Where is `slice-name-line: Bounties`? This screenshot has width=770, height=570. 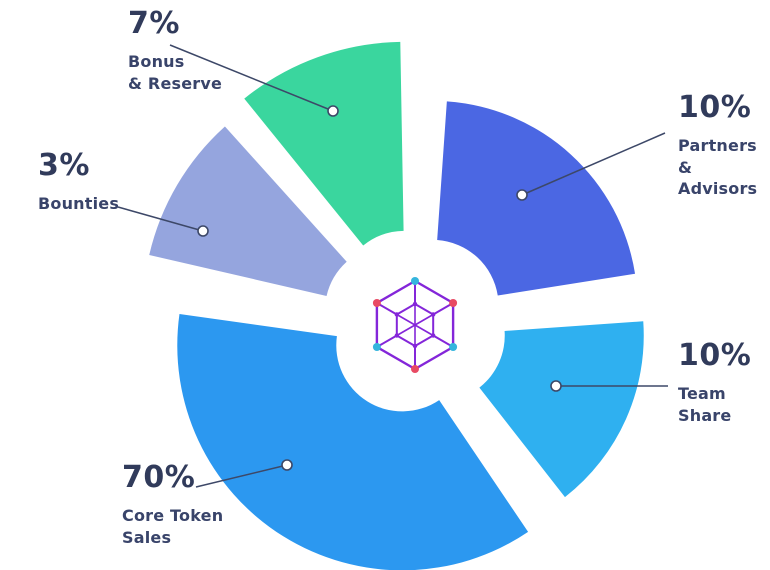
slice-name-line: Bounties is located at coordinates (79, 203).